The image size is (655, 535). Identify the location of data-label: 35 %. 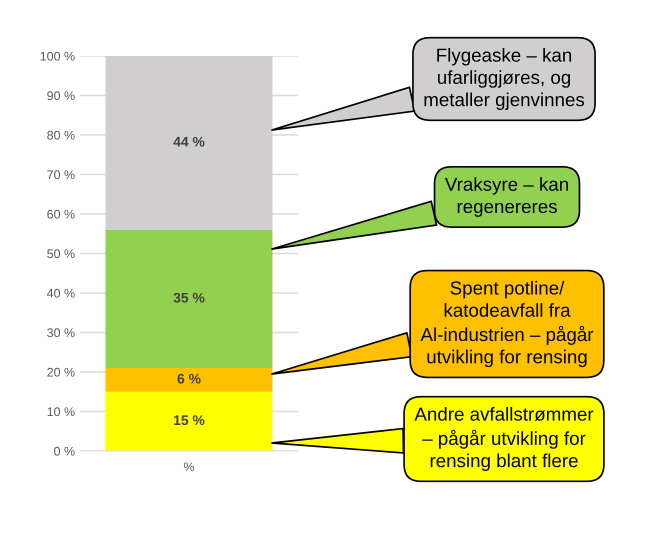
(188, 297).